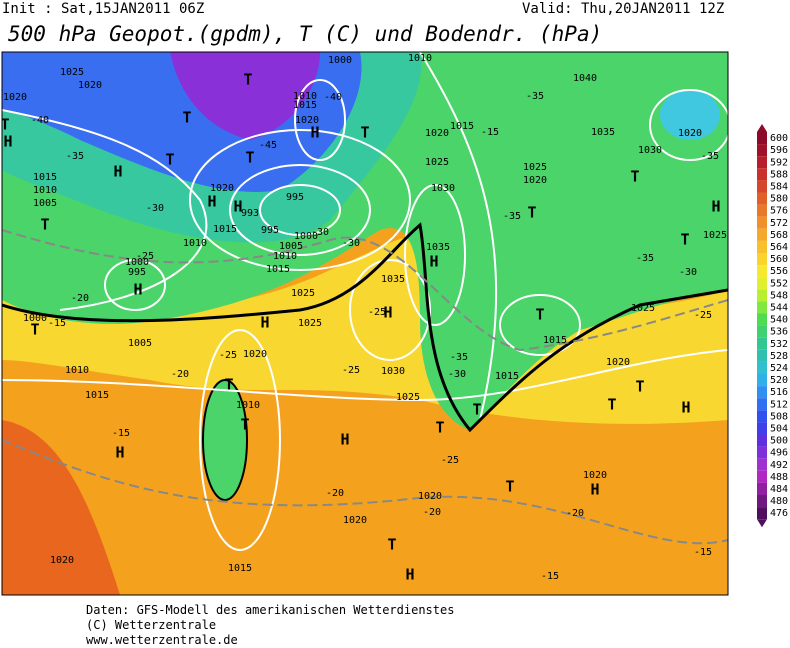 This screenshot has height=648, width=790. What do you see at coordinates (779, 283) in the screenshot?
I see `colorbar-label: 552` at bounding box center [779, 283].